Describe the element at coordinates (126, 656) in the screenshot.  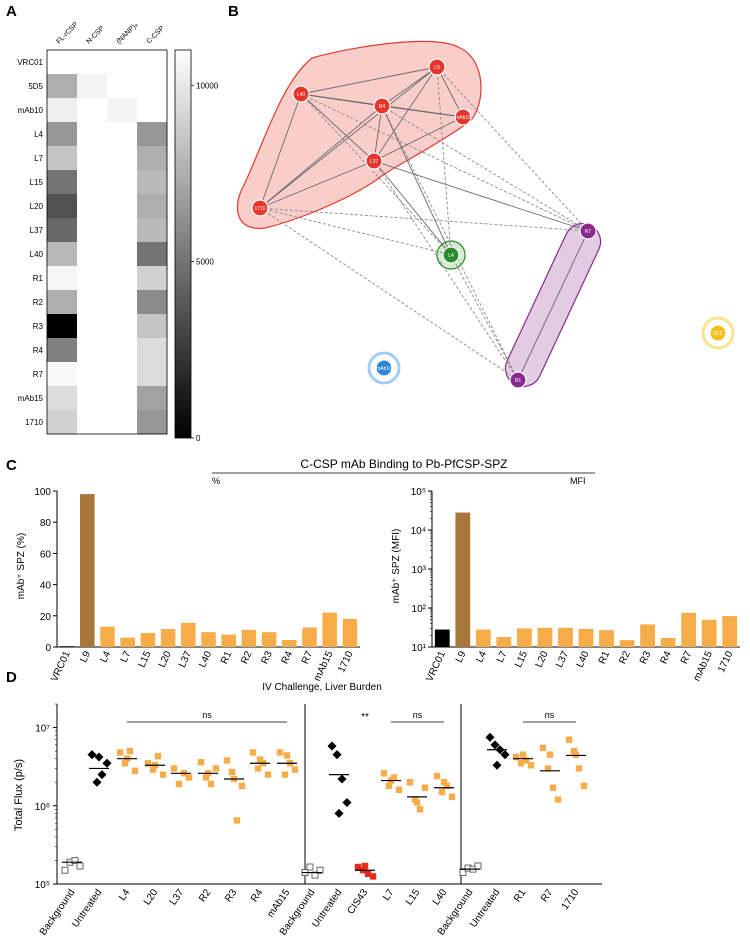
I see `x-tick-label: L7` at that location.